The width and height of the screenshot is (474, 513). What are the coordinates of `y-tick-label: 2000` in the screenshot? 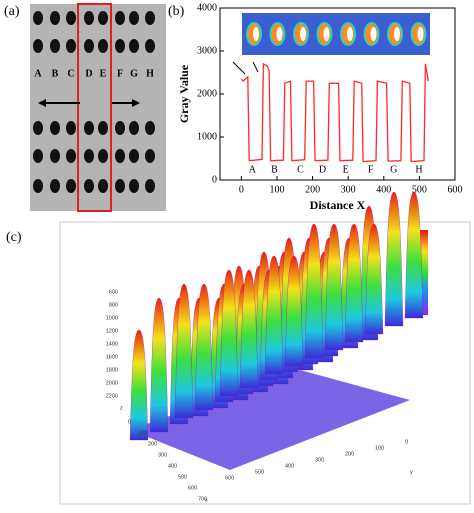 It's located at (207, 93).